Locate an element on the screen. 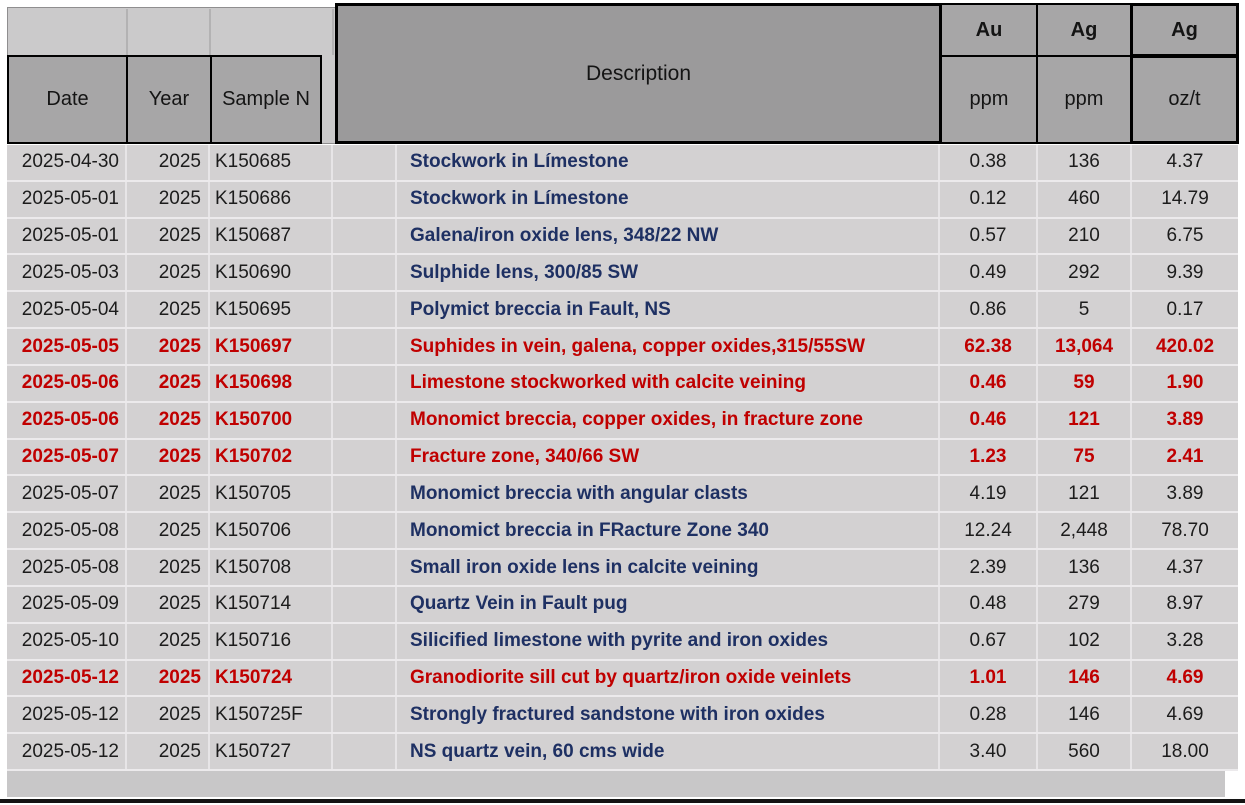 The image size is (1245, 805). cell-sample-number: K150708 is located at coordinates (271, 567).